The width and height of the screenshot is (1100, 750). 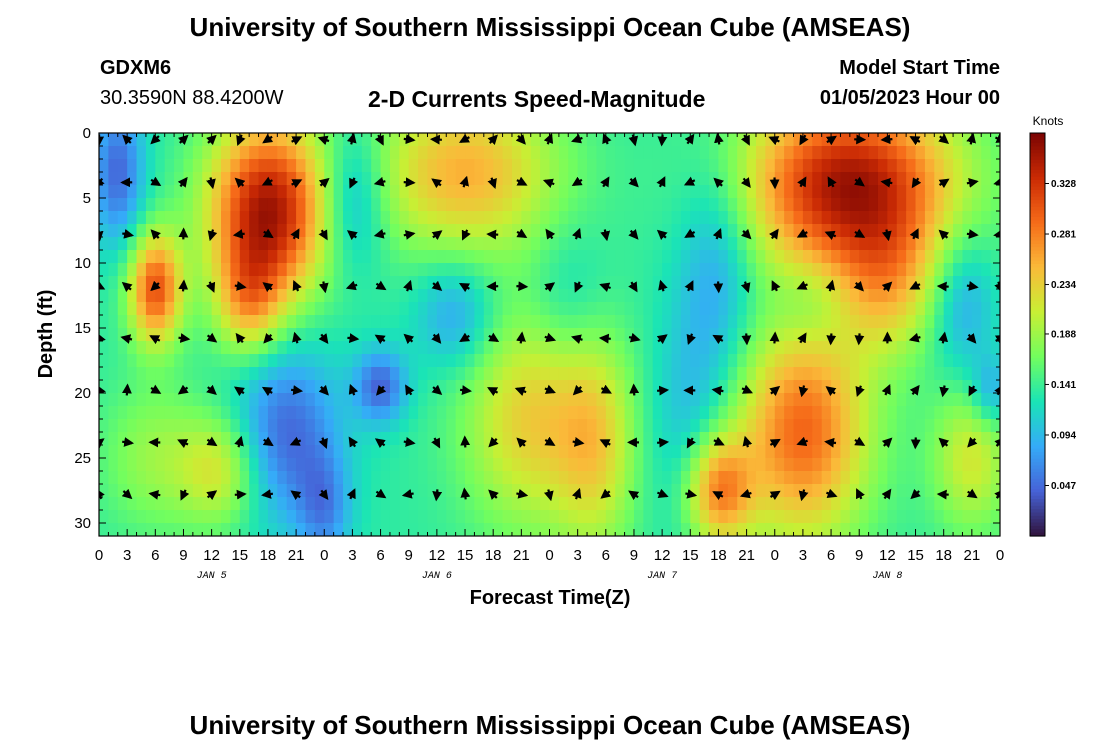 What do you see at coordinates (82, 393) in the screenshot?
I see `y-tick-label: 20` at bounding box center [82, 393].